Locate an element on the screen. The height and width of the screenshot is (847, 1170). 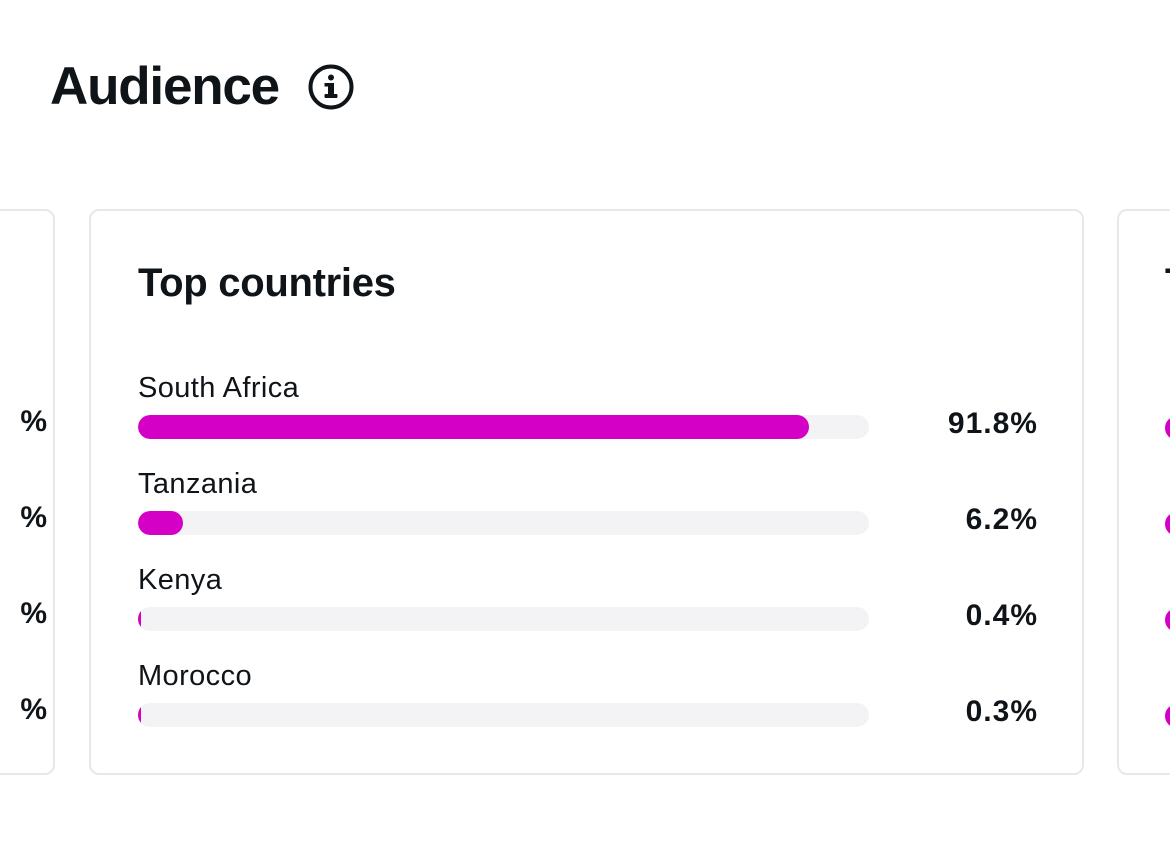
country-row: South Africa 91.8% is located at coordinates (588, 416).